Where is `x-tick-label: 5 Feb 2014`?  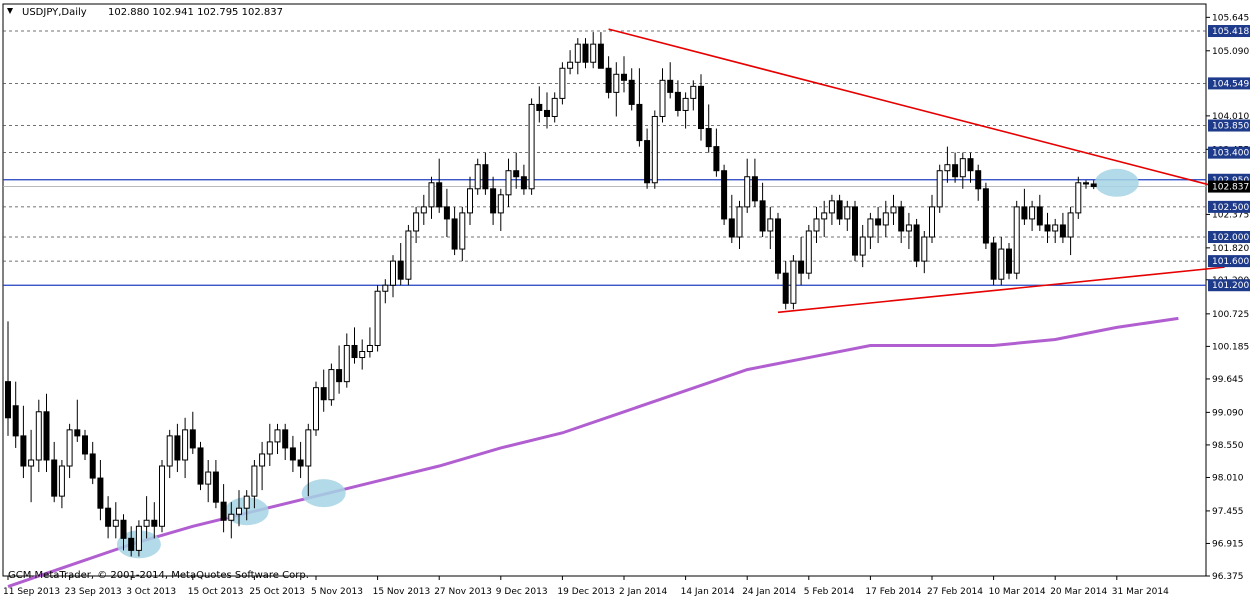
x-tick-label: 5 Feb 2014 is located at coordinates (829, 592).